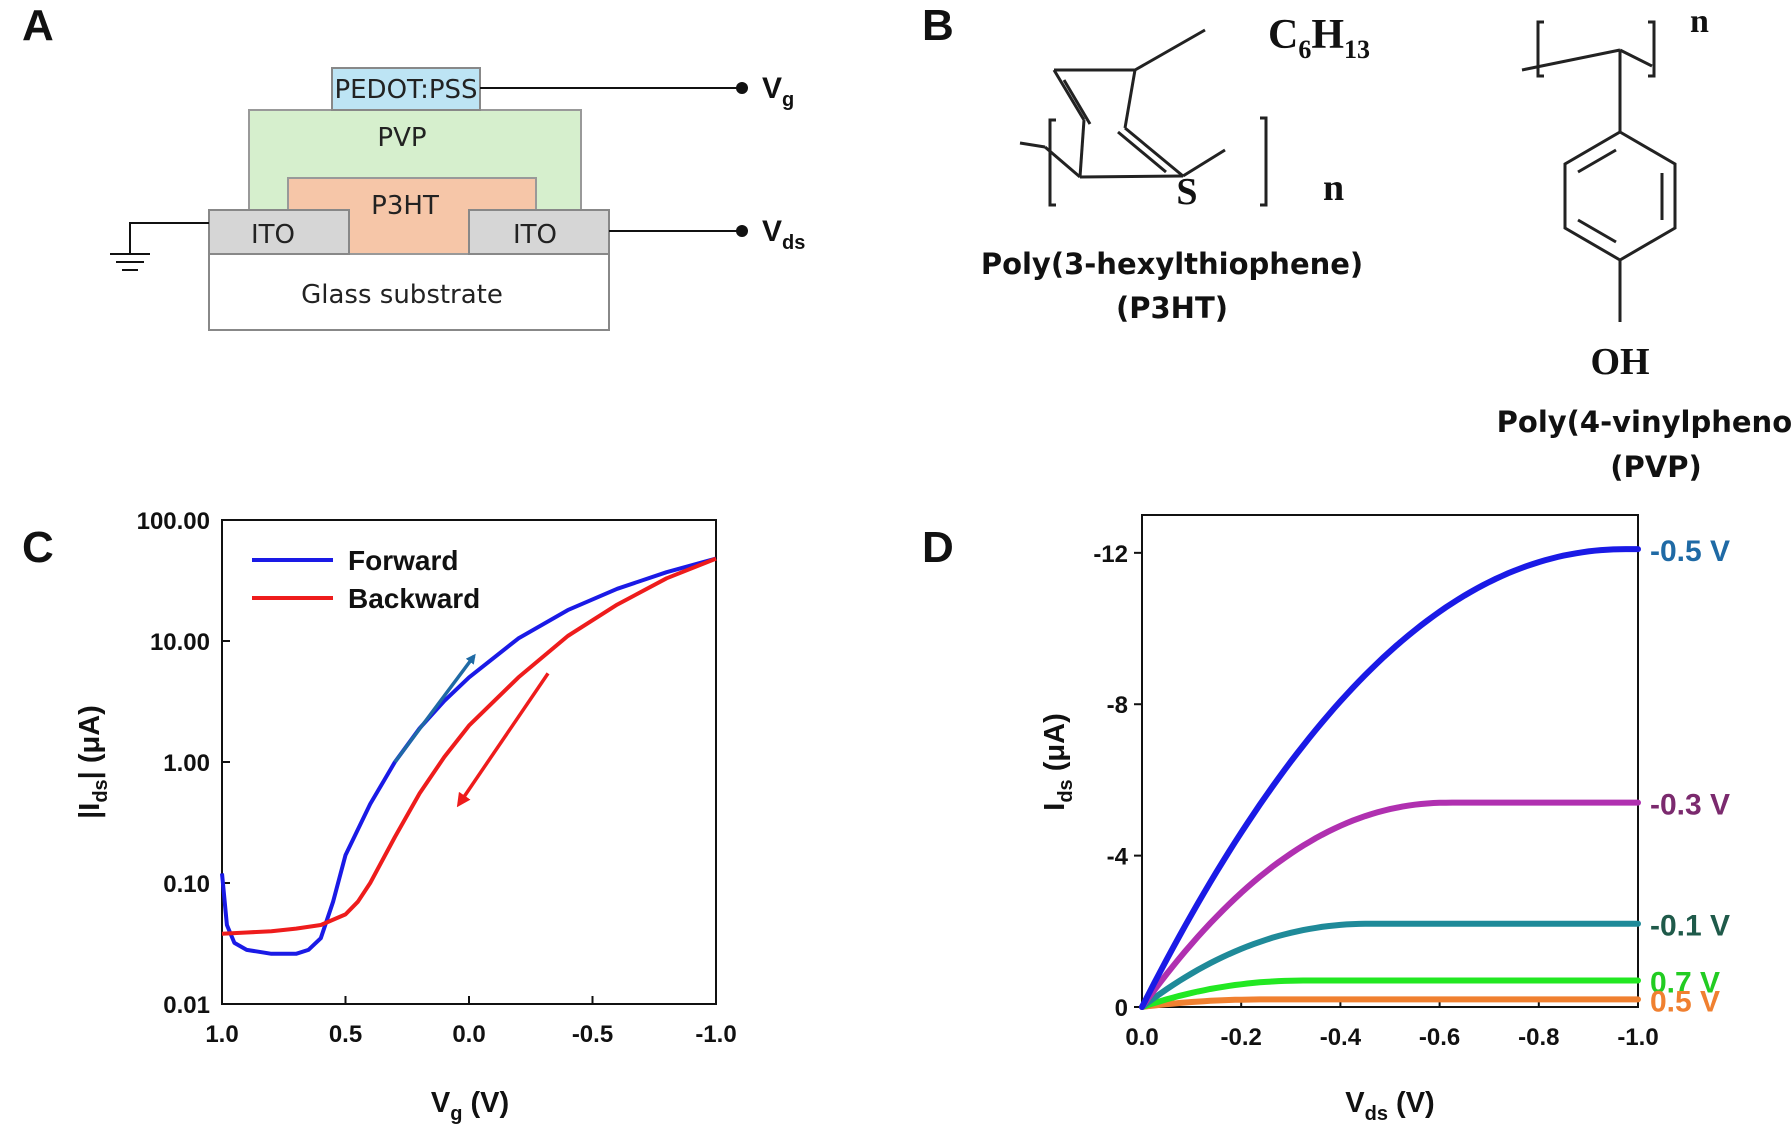 The image size is (1792, 1137). I want to click on chart-c-series-backward, so click(469, 746).